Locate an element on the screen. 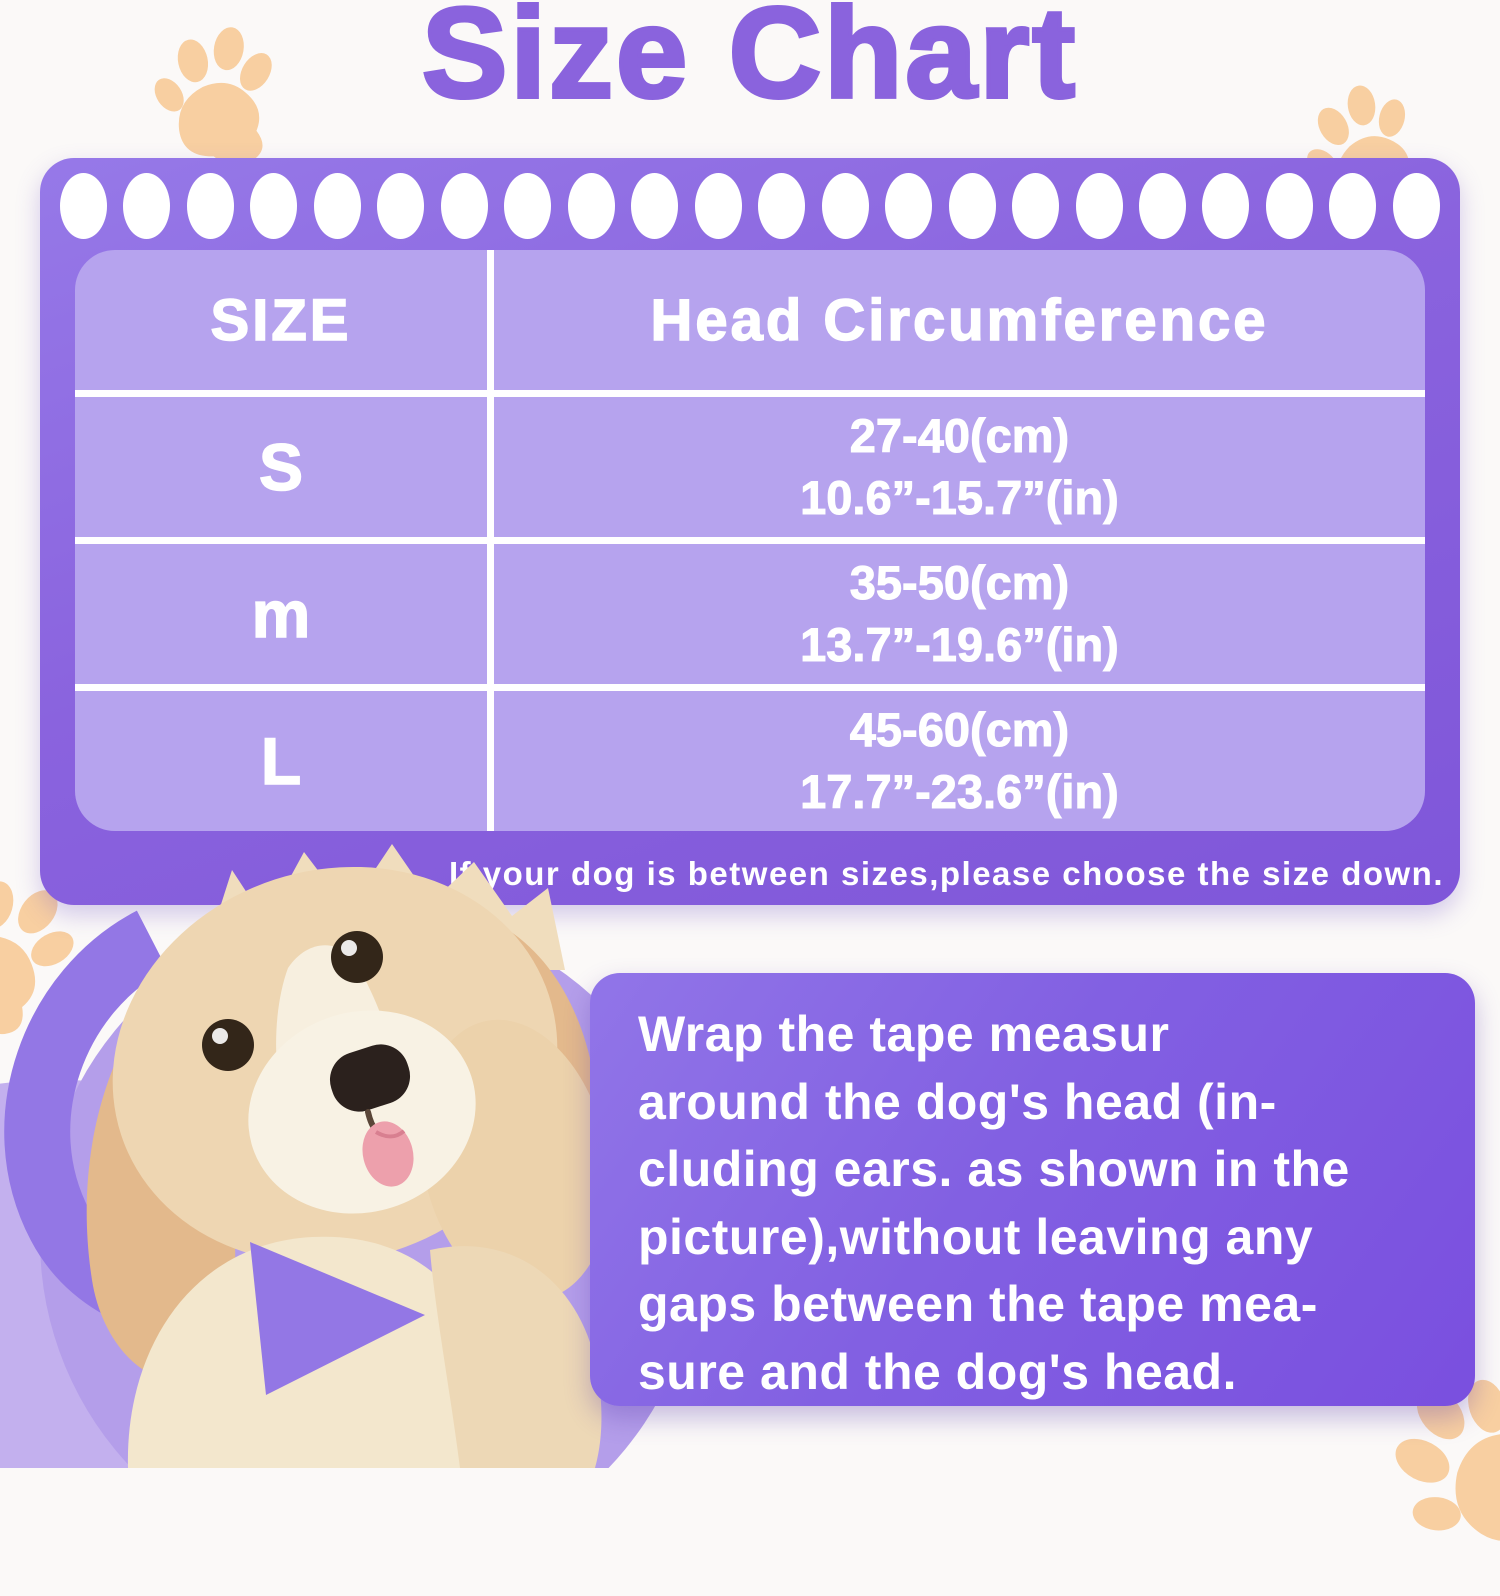 This screenshot has width=1500, height=1596. table-row: S 27-40(cm) 10.6”-15.7”(in) is located at coordinates (750, 463).